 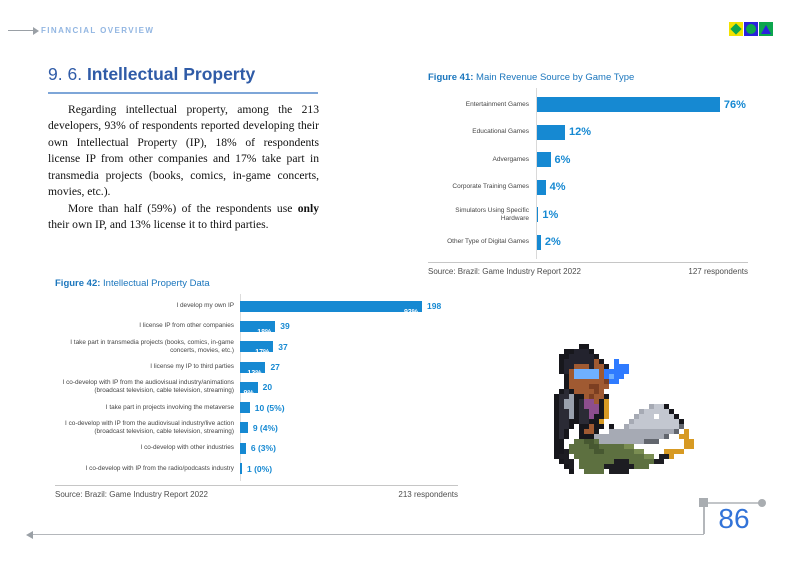 I want to click on bar-zone: 18% 39, so click(x=349, y=328).